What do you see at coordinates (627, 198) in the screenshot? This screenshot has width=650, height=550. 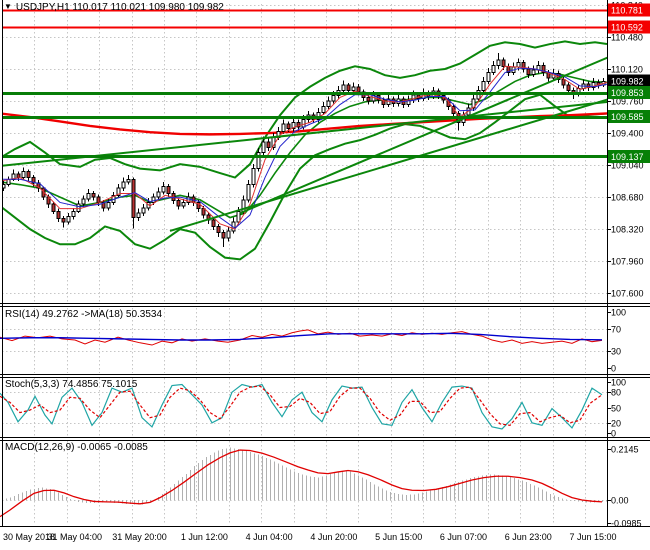 I see `svg-text: 108.680` at bounding box center [627, 198].